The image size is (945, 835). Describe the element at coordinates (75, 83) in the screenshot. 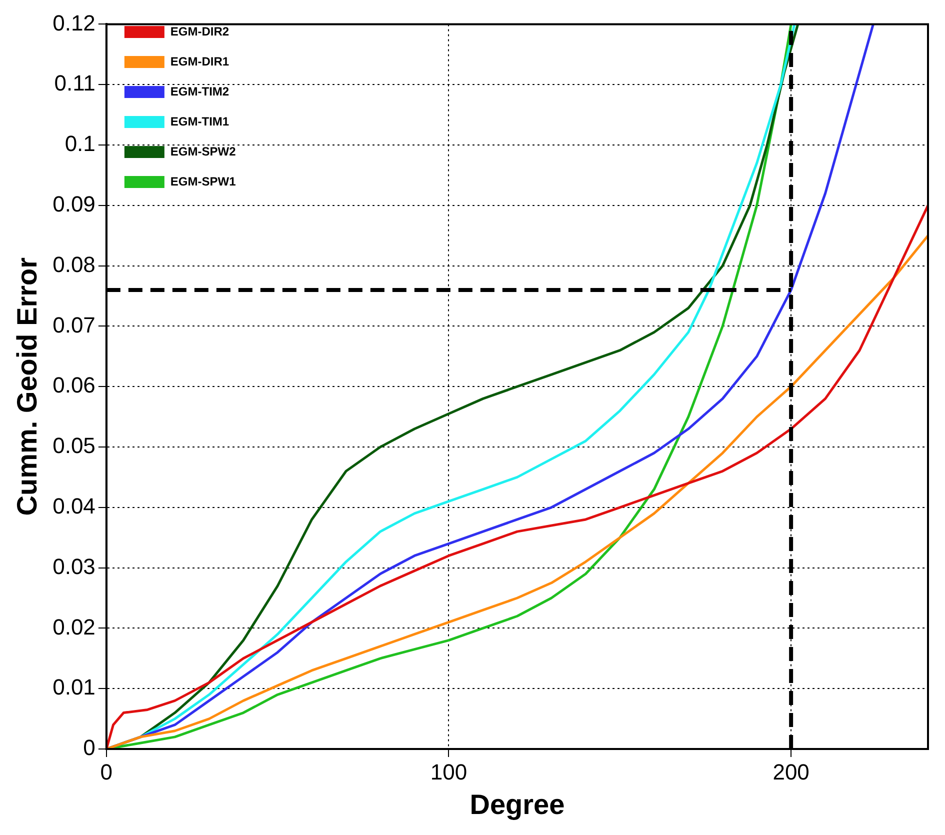

I see `y-tick-label: 0.11` at that location.